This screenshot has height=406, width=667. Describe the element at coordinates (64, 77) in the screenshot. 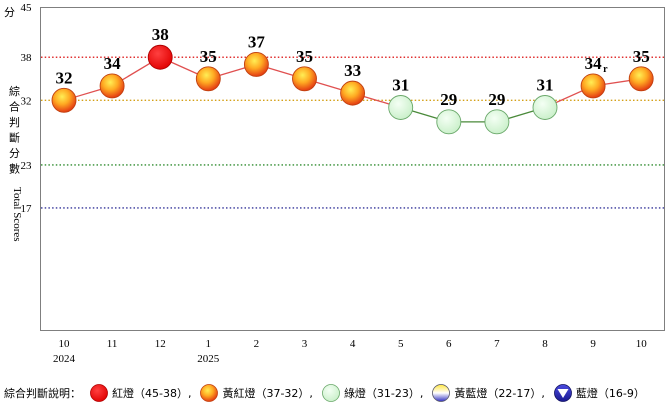

I see `data-label: 32` at that location.